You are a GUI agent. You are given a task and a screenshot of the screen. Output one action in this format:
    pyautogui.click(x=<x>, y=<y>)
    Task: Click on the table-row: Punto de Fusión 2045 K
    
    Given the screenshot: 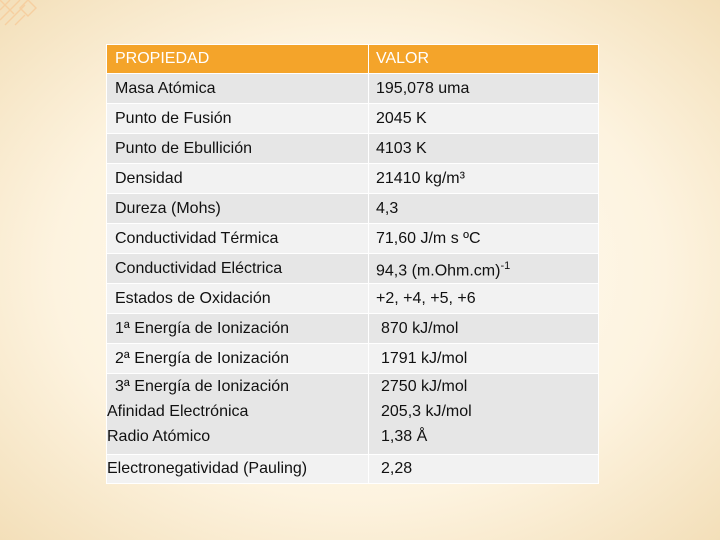 What is the action you would take?
    pyautogui.click(x=352, y=118)
    